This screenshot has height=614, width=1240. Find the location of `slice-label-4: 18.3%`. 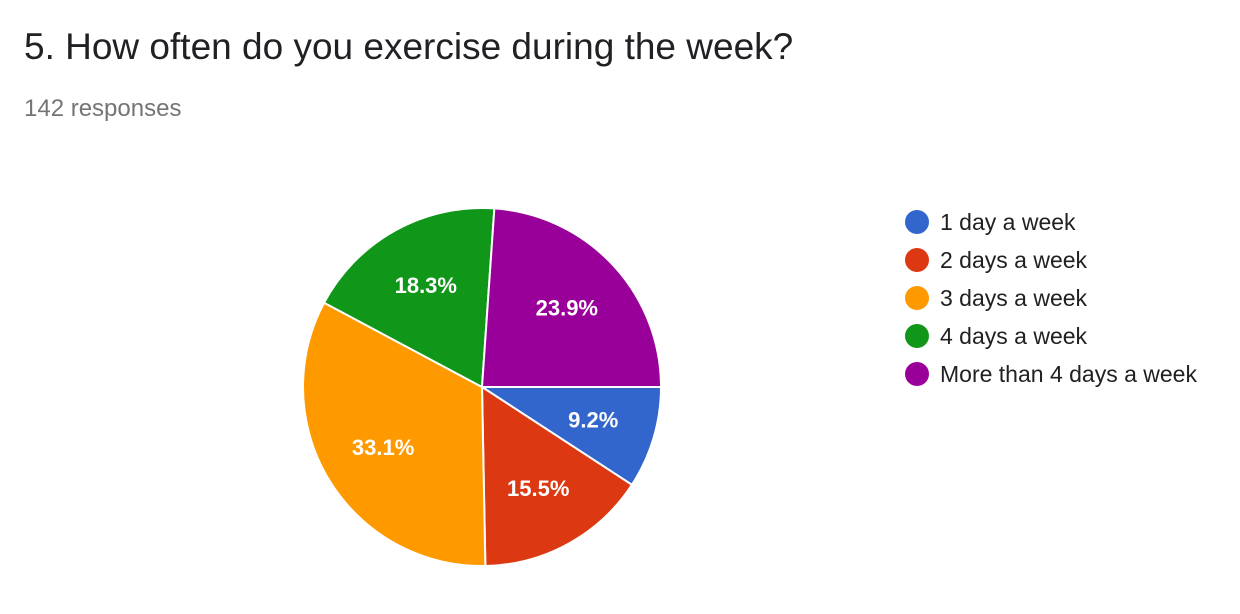

slice-label-4: 18.3% is located at coordinates (426, 285).